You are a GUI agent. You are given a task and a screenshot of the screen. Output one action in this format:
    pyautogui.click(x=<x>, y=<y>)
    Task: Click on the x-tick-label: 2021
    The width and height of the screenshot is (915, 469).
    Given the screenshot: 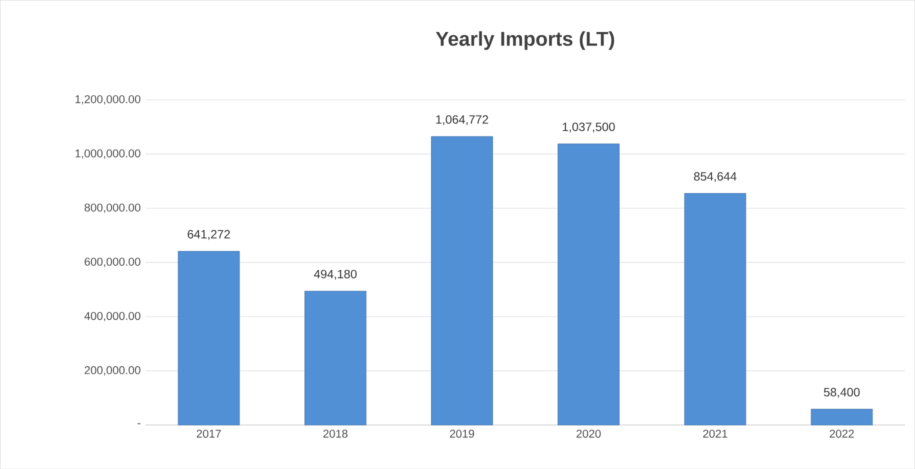 What is the action you would take?
    pyautogui.click(x=715, y=434)
    